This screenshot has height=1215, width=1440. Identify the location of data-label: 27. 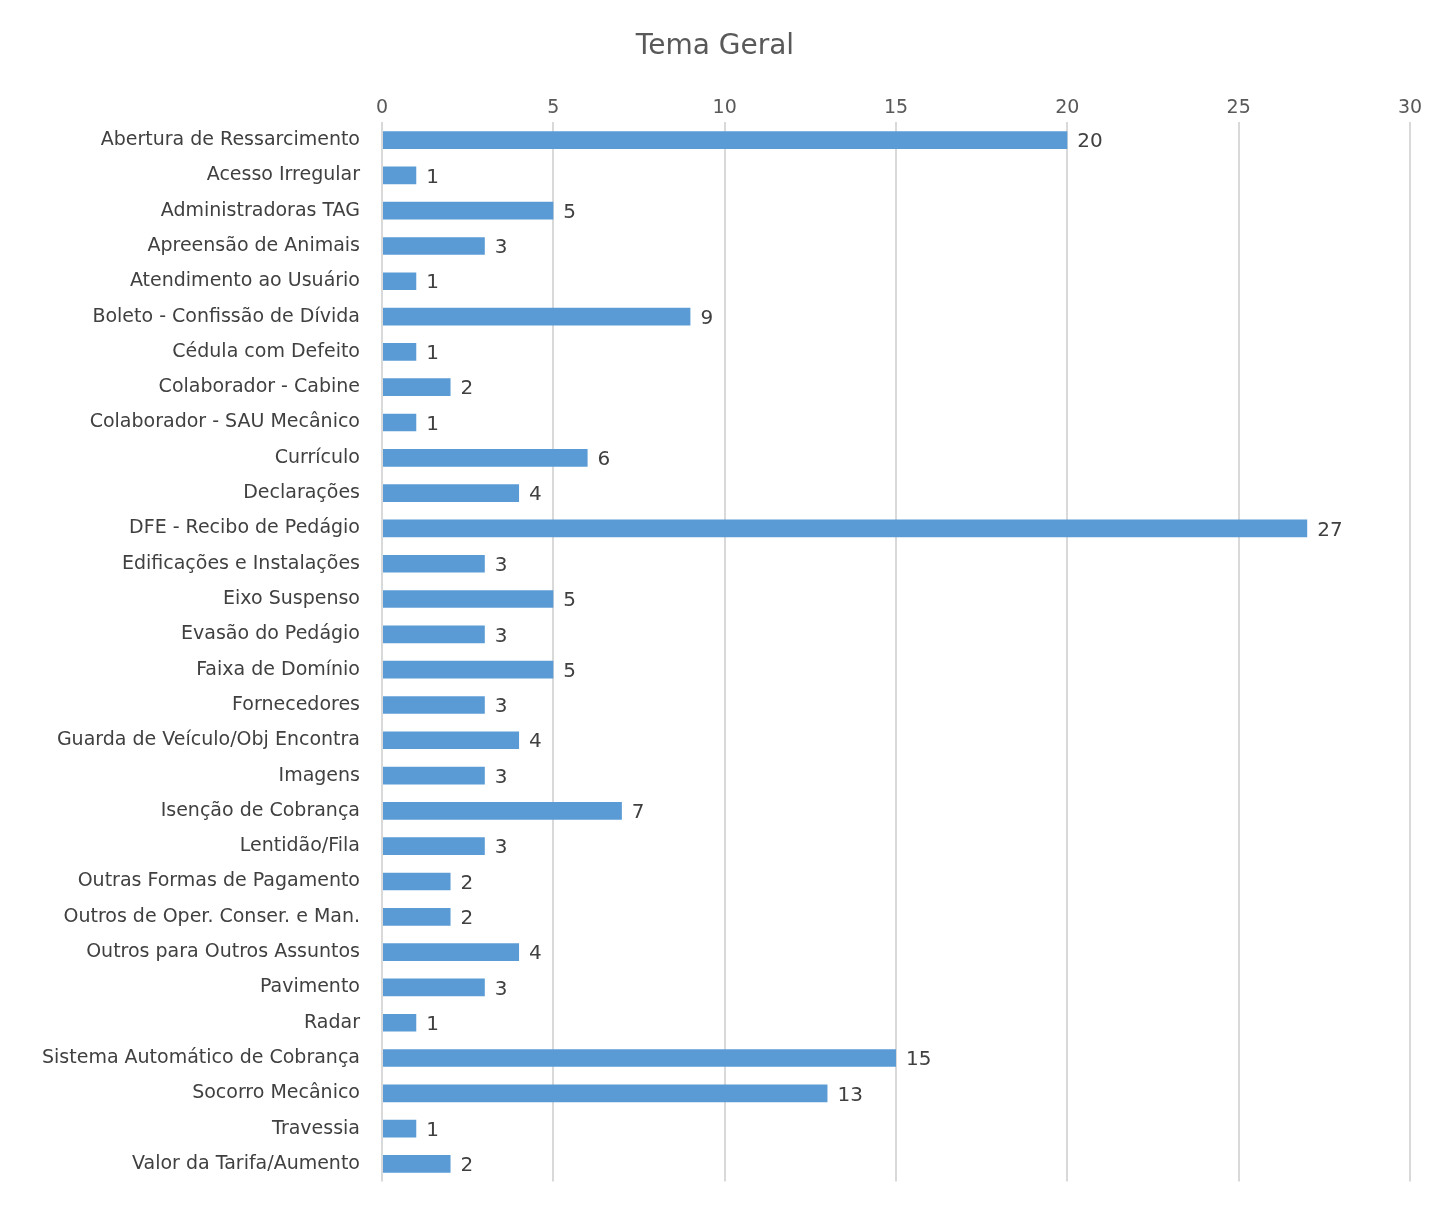
(1330, 528).